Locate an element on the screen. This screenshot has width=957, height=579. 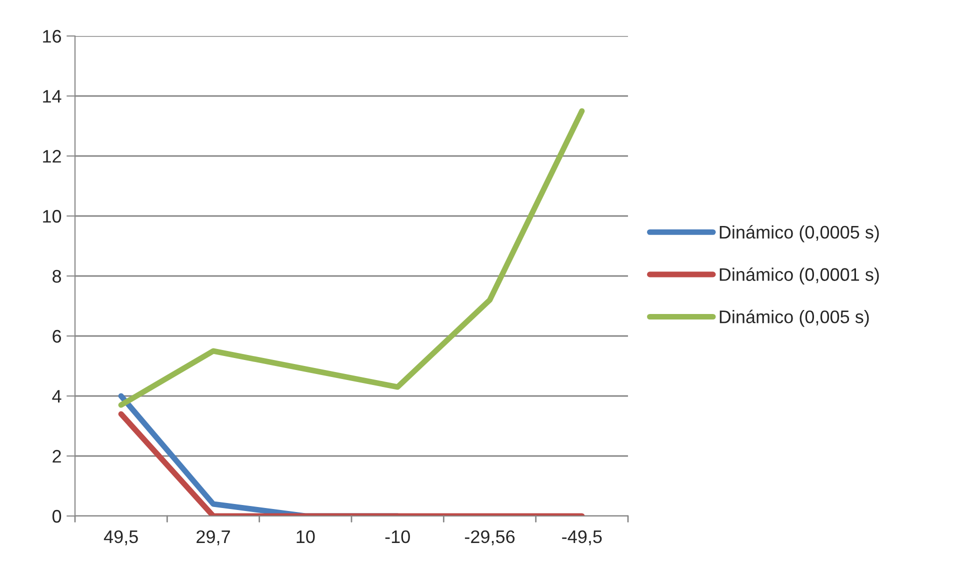
legend-label: Dinámico (0,0001 s) is located at coordinates (799, 276).